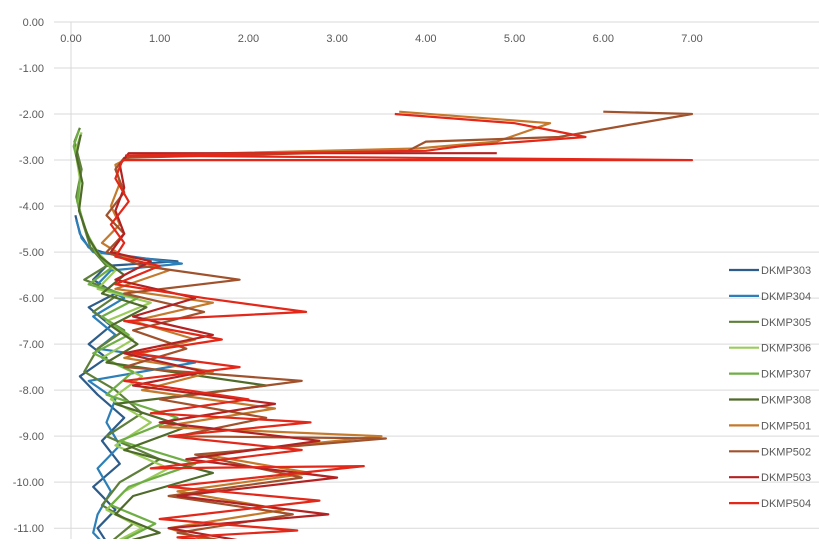 This screenshot has width=819, height=544. I want to click on legend-label: DKMP502, so click(786, 452).